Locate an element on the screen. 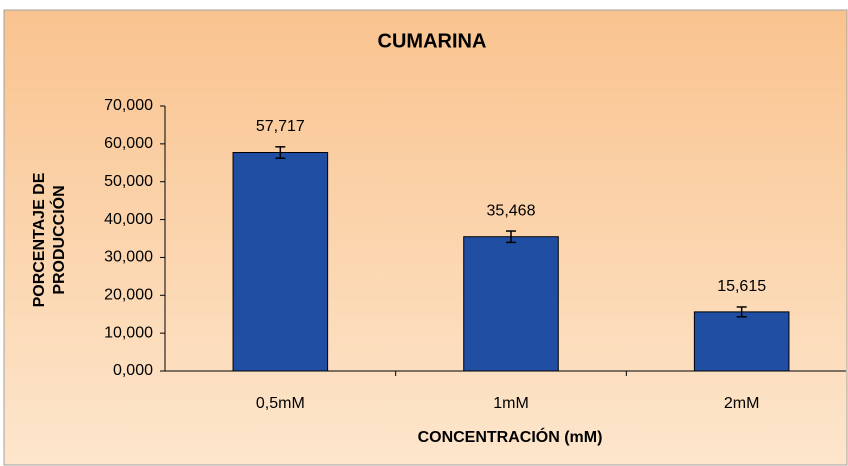 The height and width of the screenshot is (466, 848). y-tick-label: 40,000 is located at coordinates (128, 219).